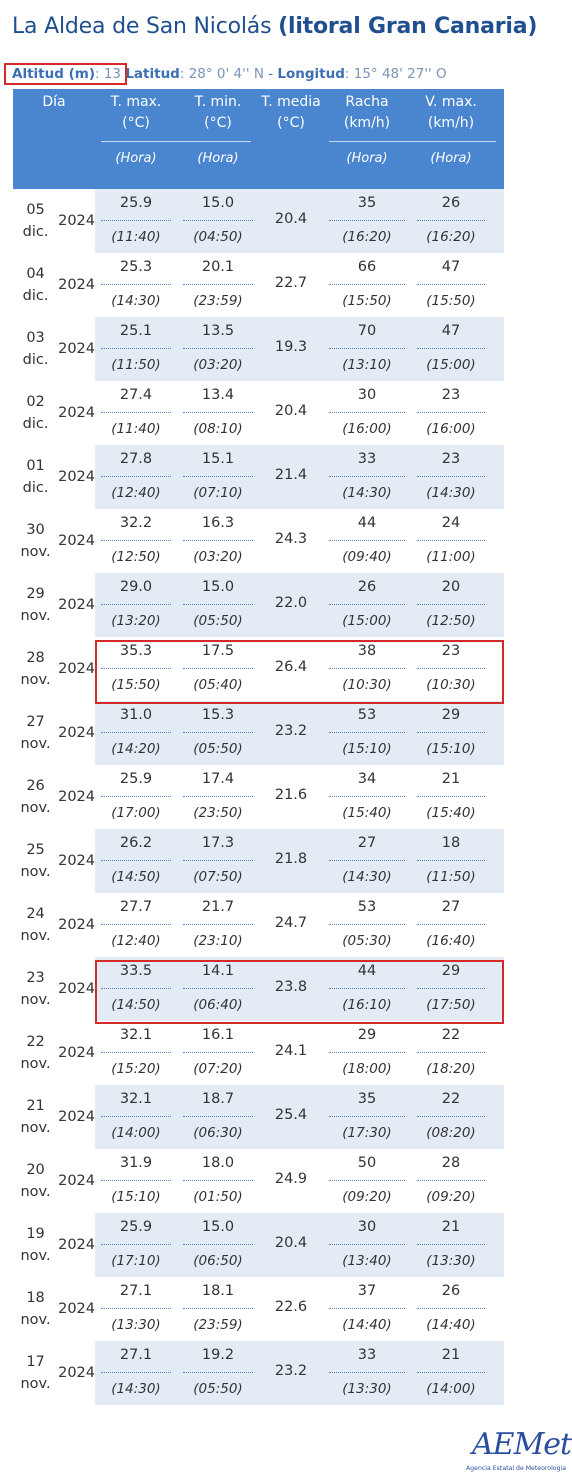 The width and height of the screenshot is (572, 1477). I want to click on row-date: 25 nov. 2024, so click(54, 861).